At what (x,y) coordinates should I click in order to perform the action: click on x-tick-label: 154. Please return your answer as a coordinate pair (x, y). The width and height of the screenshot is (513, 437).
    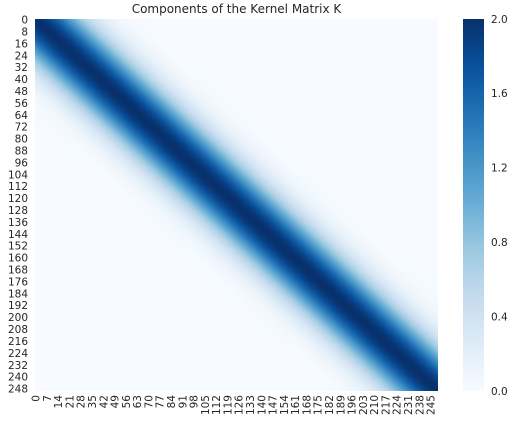
    Looking at the image, I should click on (285, 405).